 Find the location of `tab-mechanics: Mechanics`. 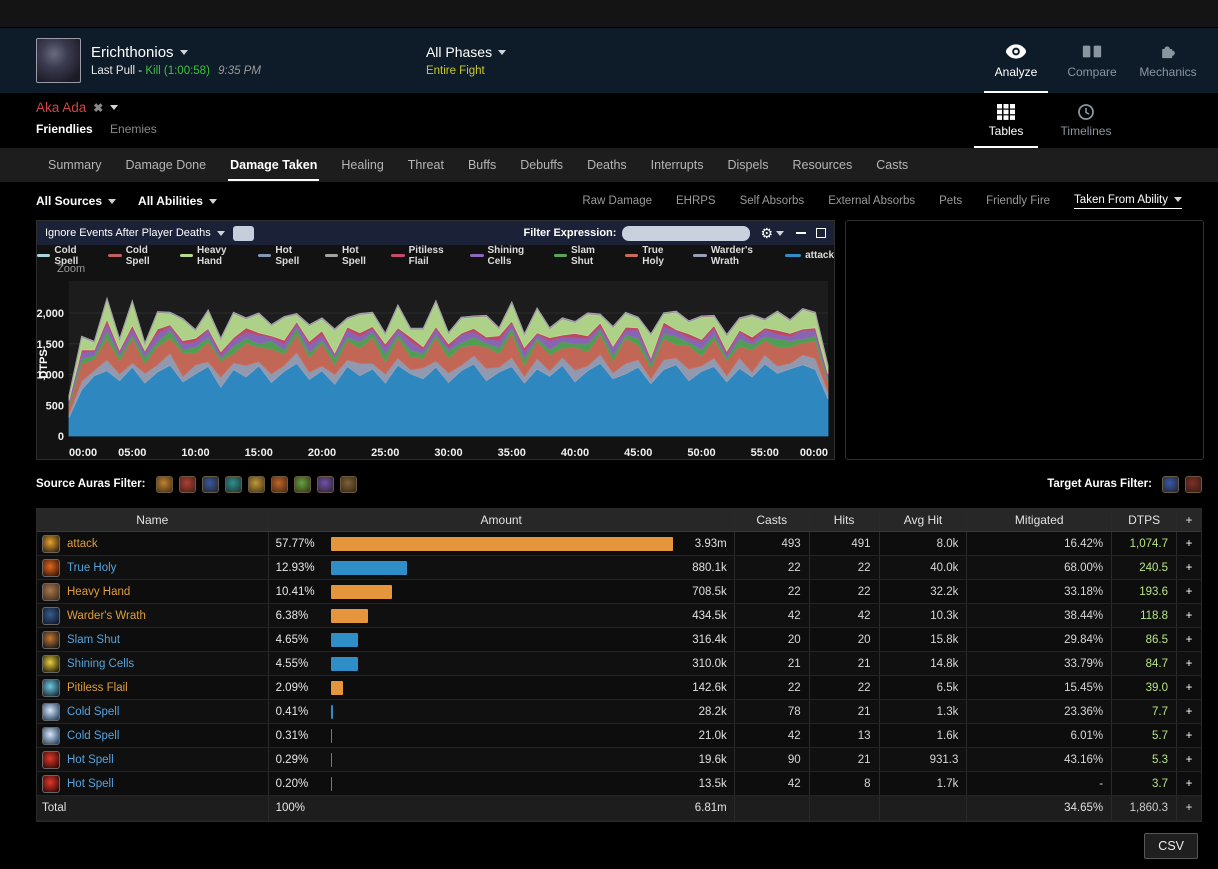

tab-mechanics: Mechanics is located at coordinates (1168, 60).